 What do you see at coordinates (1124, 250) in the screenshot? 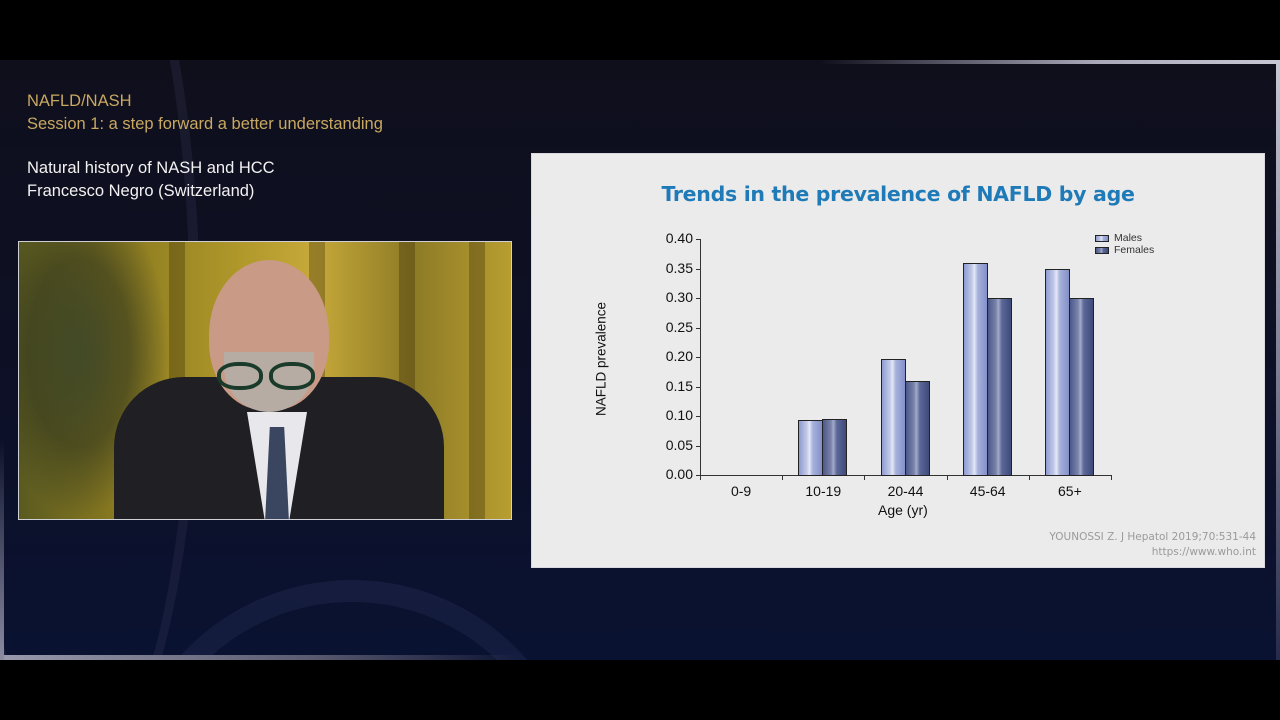
I see `legend-item-females: Females` at bounding box center [1124, 250].